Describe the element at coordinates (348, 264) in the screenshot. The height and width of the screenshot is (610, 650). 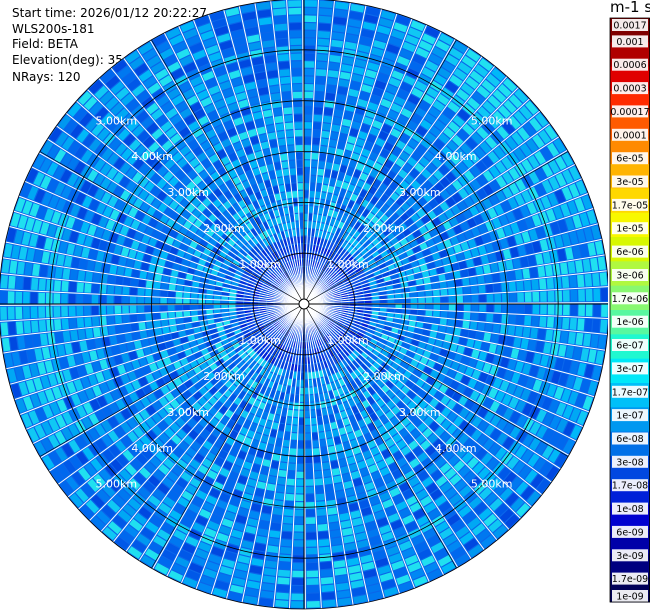
I see `range-ring-label: 1.00km` at that location.